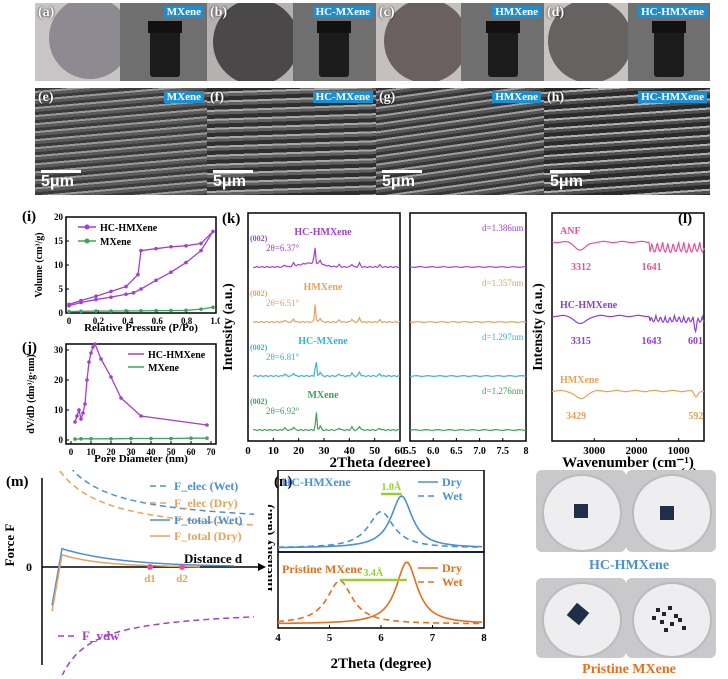 The image size is (728, 679). I want to click on scale-label-e: 5μm, so click(57, 181).